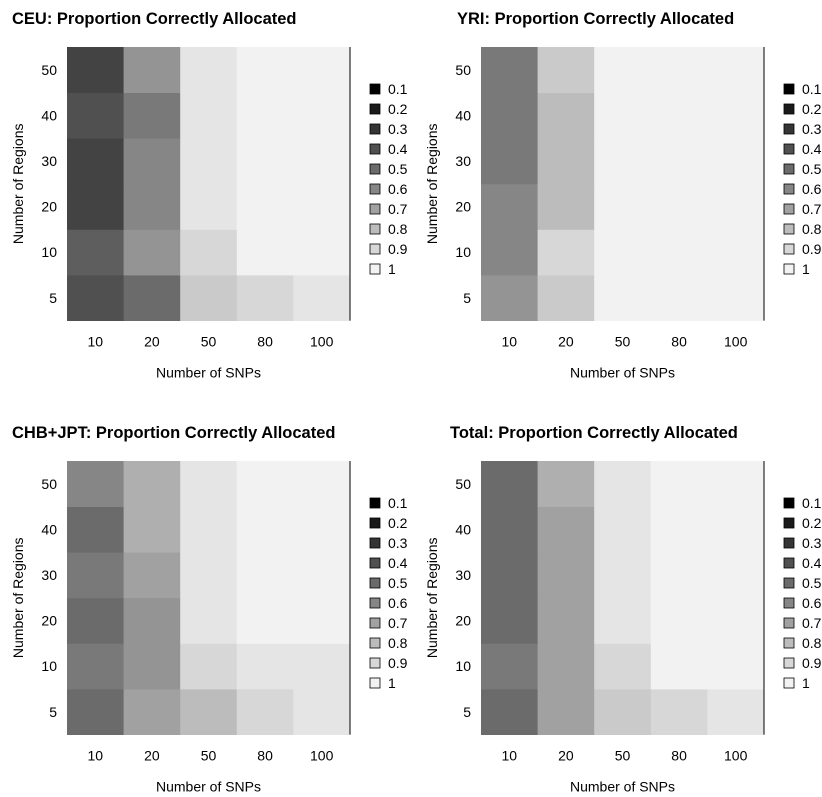 Image resolution: width=822 pixels, height=797 pixels. What do you see at coordinates (173, 433) in the screenshot?
I see `chart-title: CHB+JPT: Proportion Correctly Allocated` at bounding box center [173, 433].